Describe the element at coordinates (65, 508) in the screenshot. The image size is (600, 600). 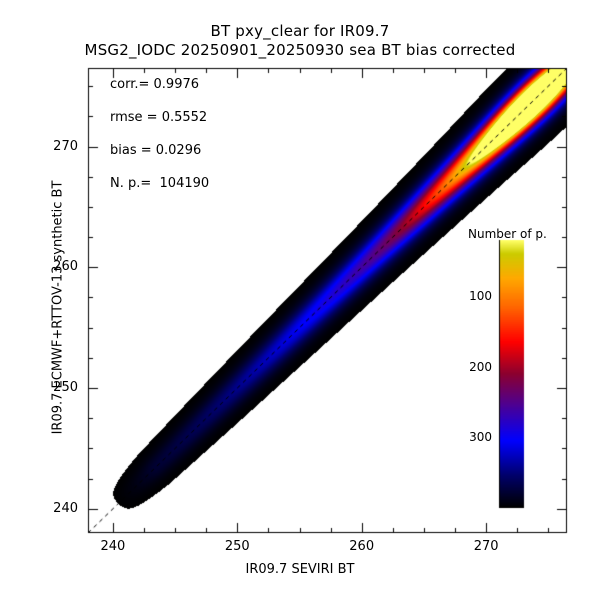
I see `y-tick-label-240: 240` at that location.